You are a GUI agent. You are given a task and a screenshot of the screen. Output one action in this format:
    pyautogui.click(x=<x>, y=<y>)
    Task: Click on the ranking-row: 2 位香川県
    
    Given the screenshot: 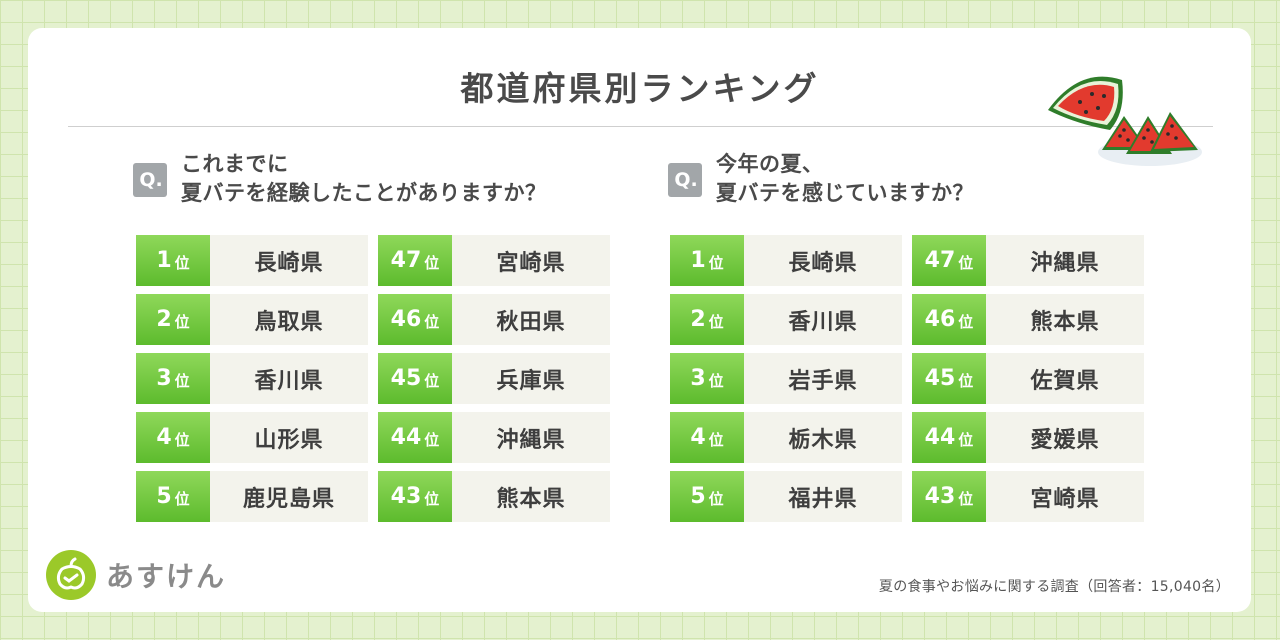 What is the action you would take?
    pyautogui.click(x=786, y=319)
    